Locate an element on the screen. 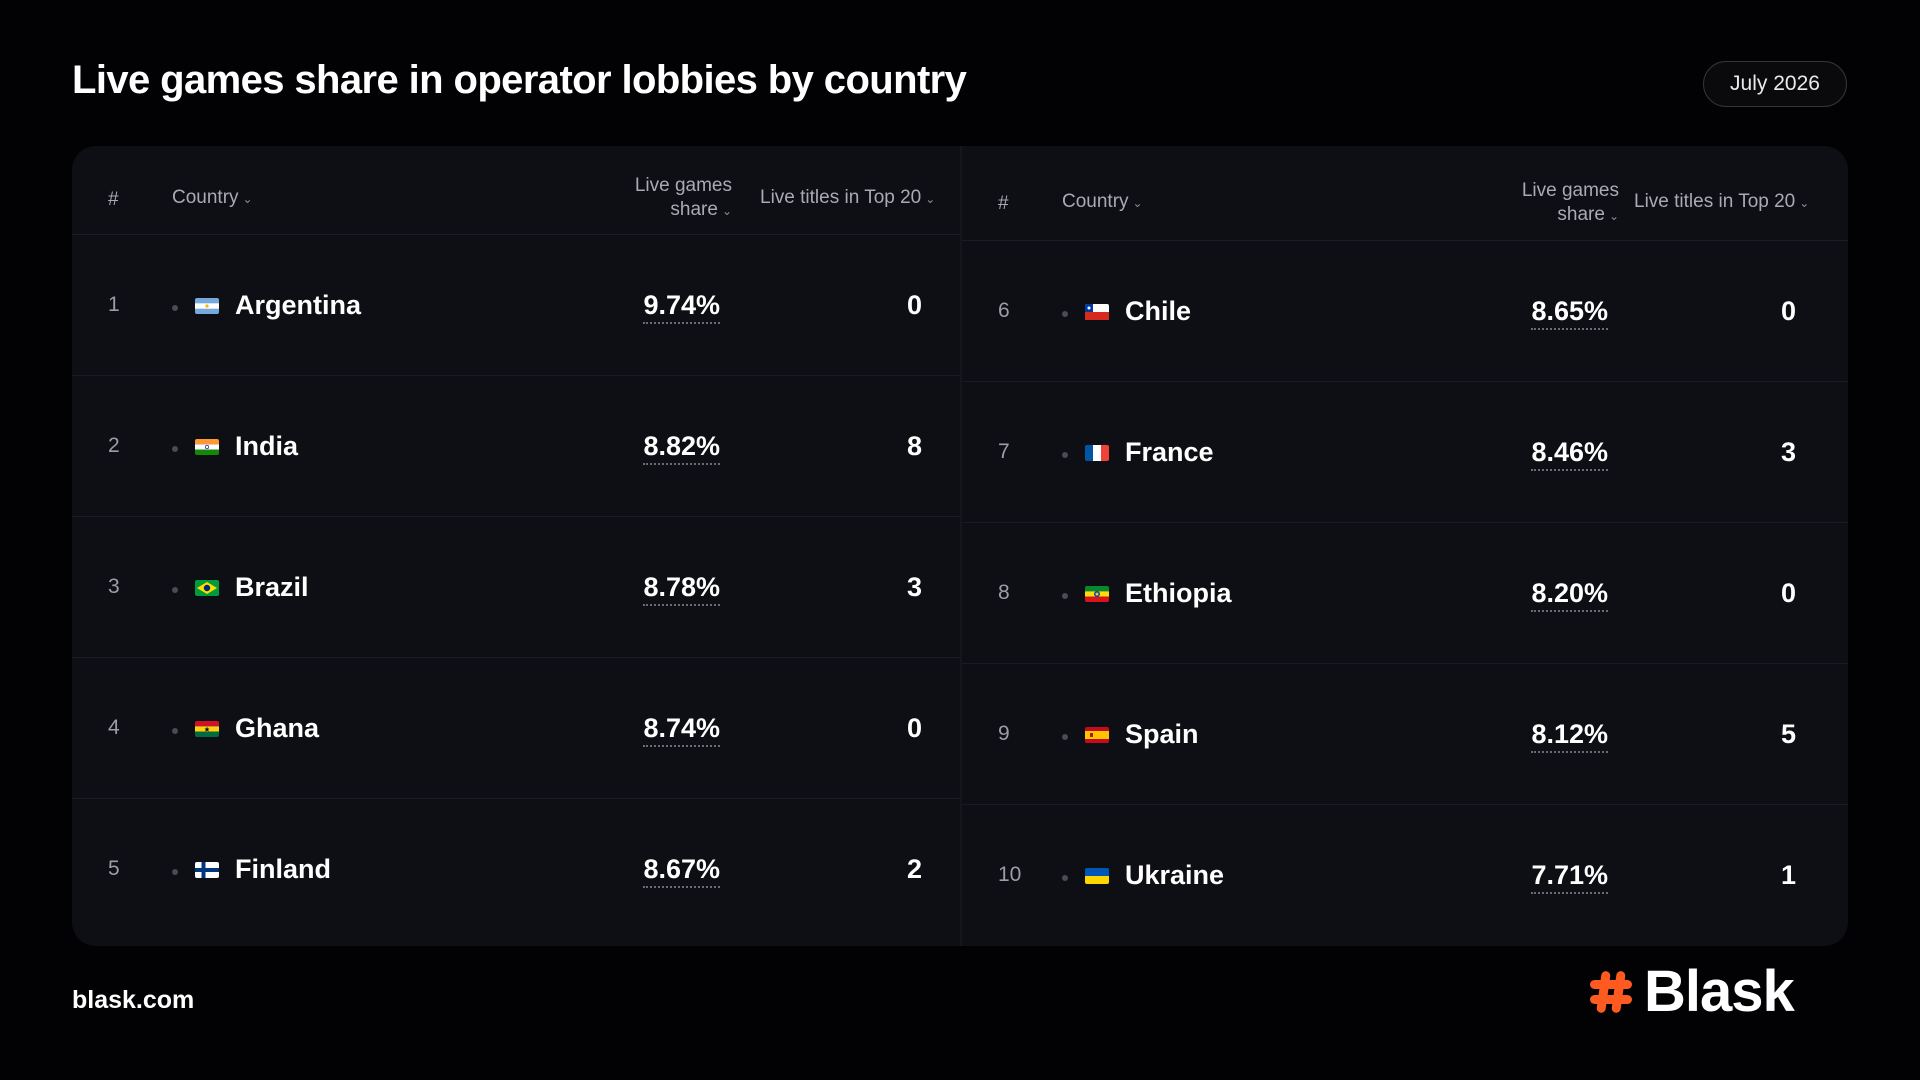  france-flag-icon is located at coordinates (1097, 453).